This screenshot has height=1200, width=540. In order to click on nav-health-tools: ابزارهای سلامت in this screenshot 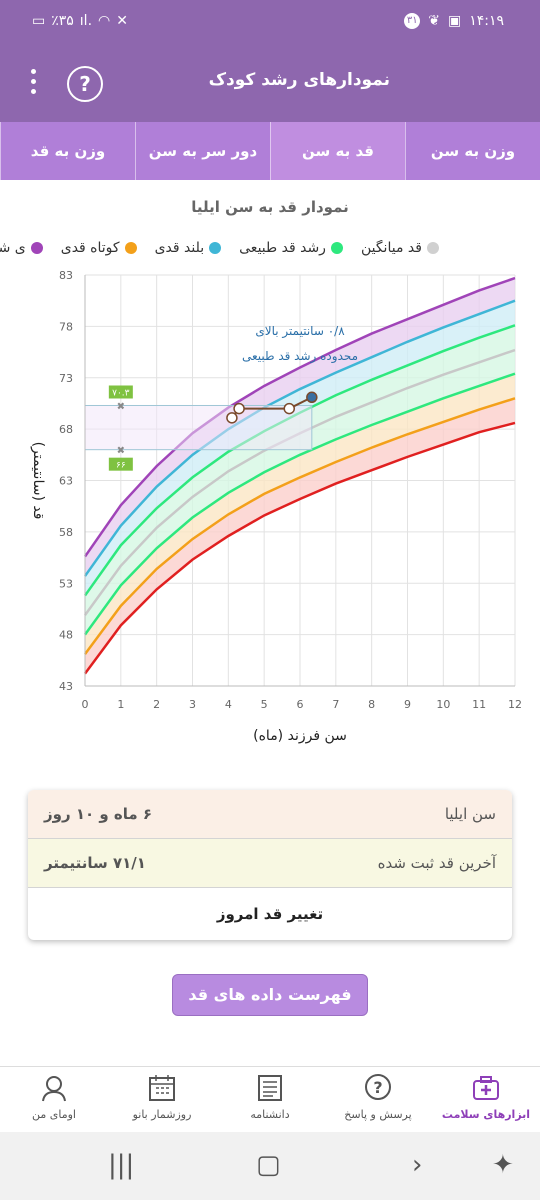, I will do `click(486, 1099)`.